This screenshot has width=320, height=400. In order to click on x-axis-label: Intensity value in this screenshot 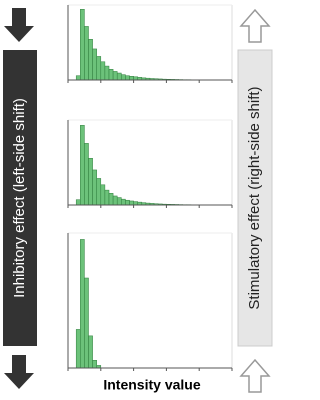, I will do `click(151, 385)`.